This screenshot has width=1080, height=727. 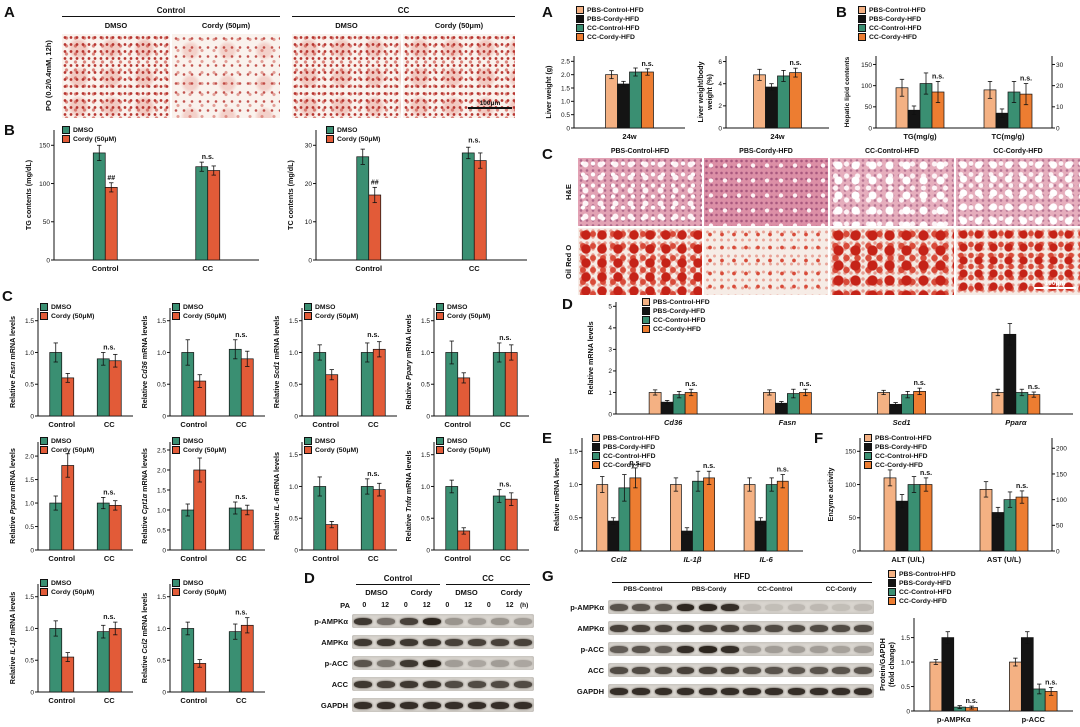 I want to click on svg-text: Control, so click(x=325, y=558).